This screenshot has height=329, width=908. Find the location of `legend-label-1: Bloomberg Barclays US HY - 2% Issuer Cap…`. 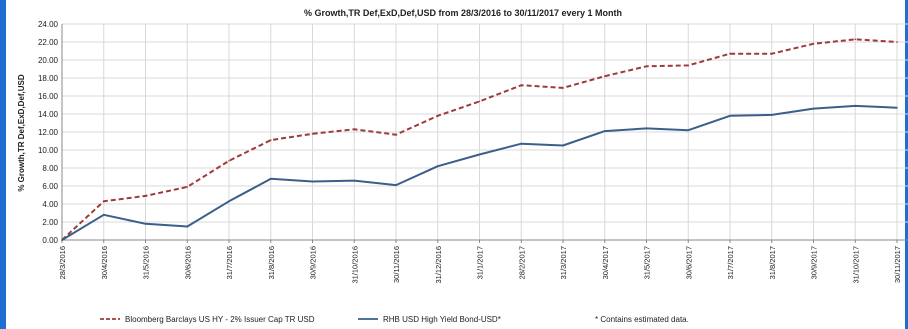

legend-label-1: Bloomberg Barclays US HY - 2% Issuer Cap… is located at coordinates (220, 319).